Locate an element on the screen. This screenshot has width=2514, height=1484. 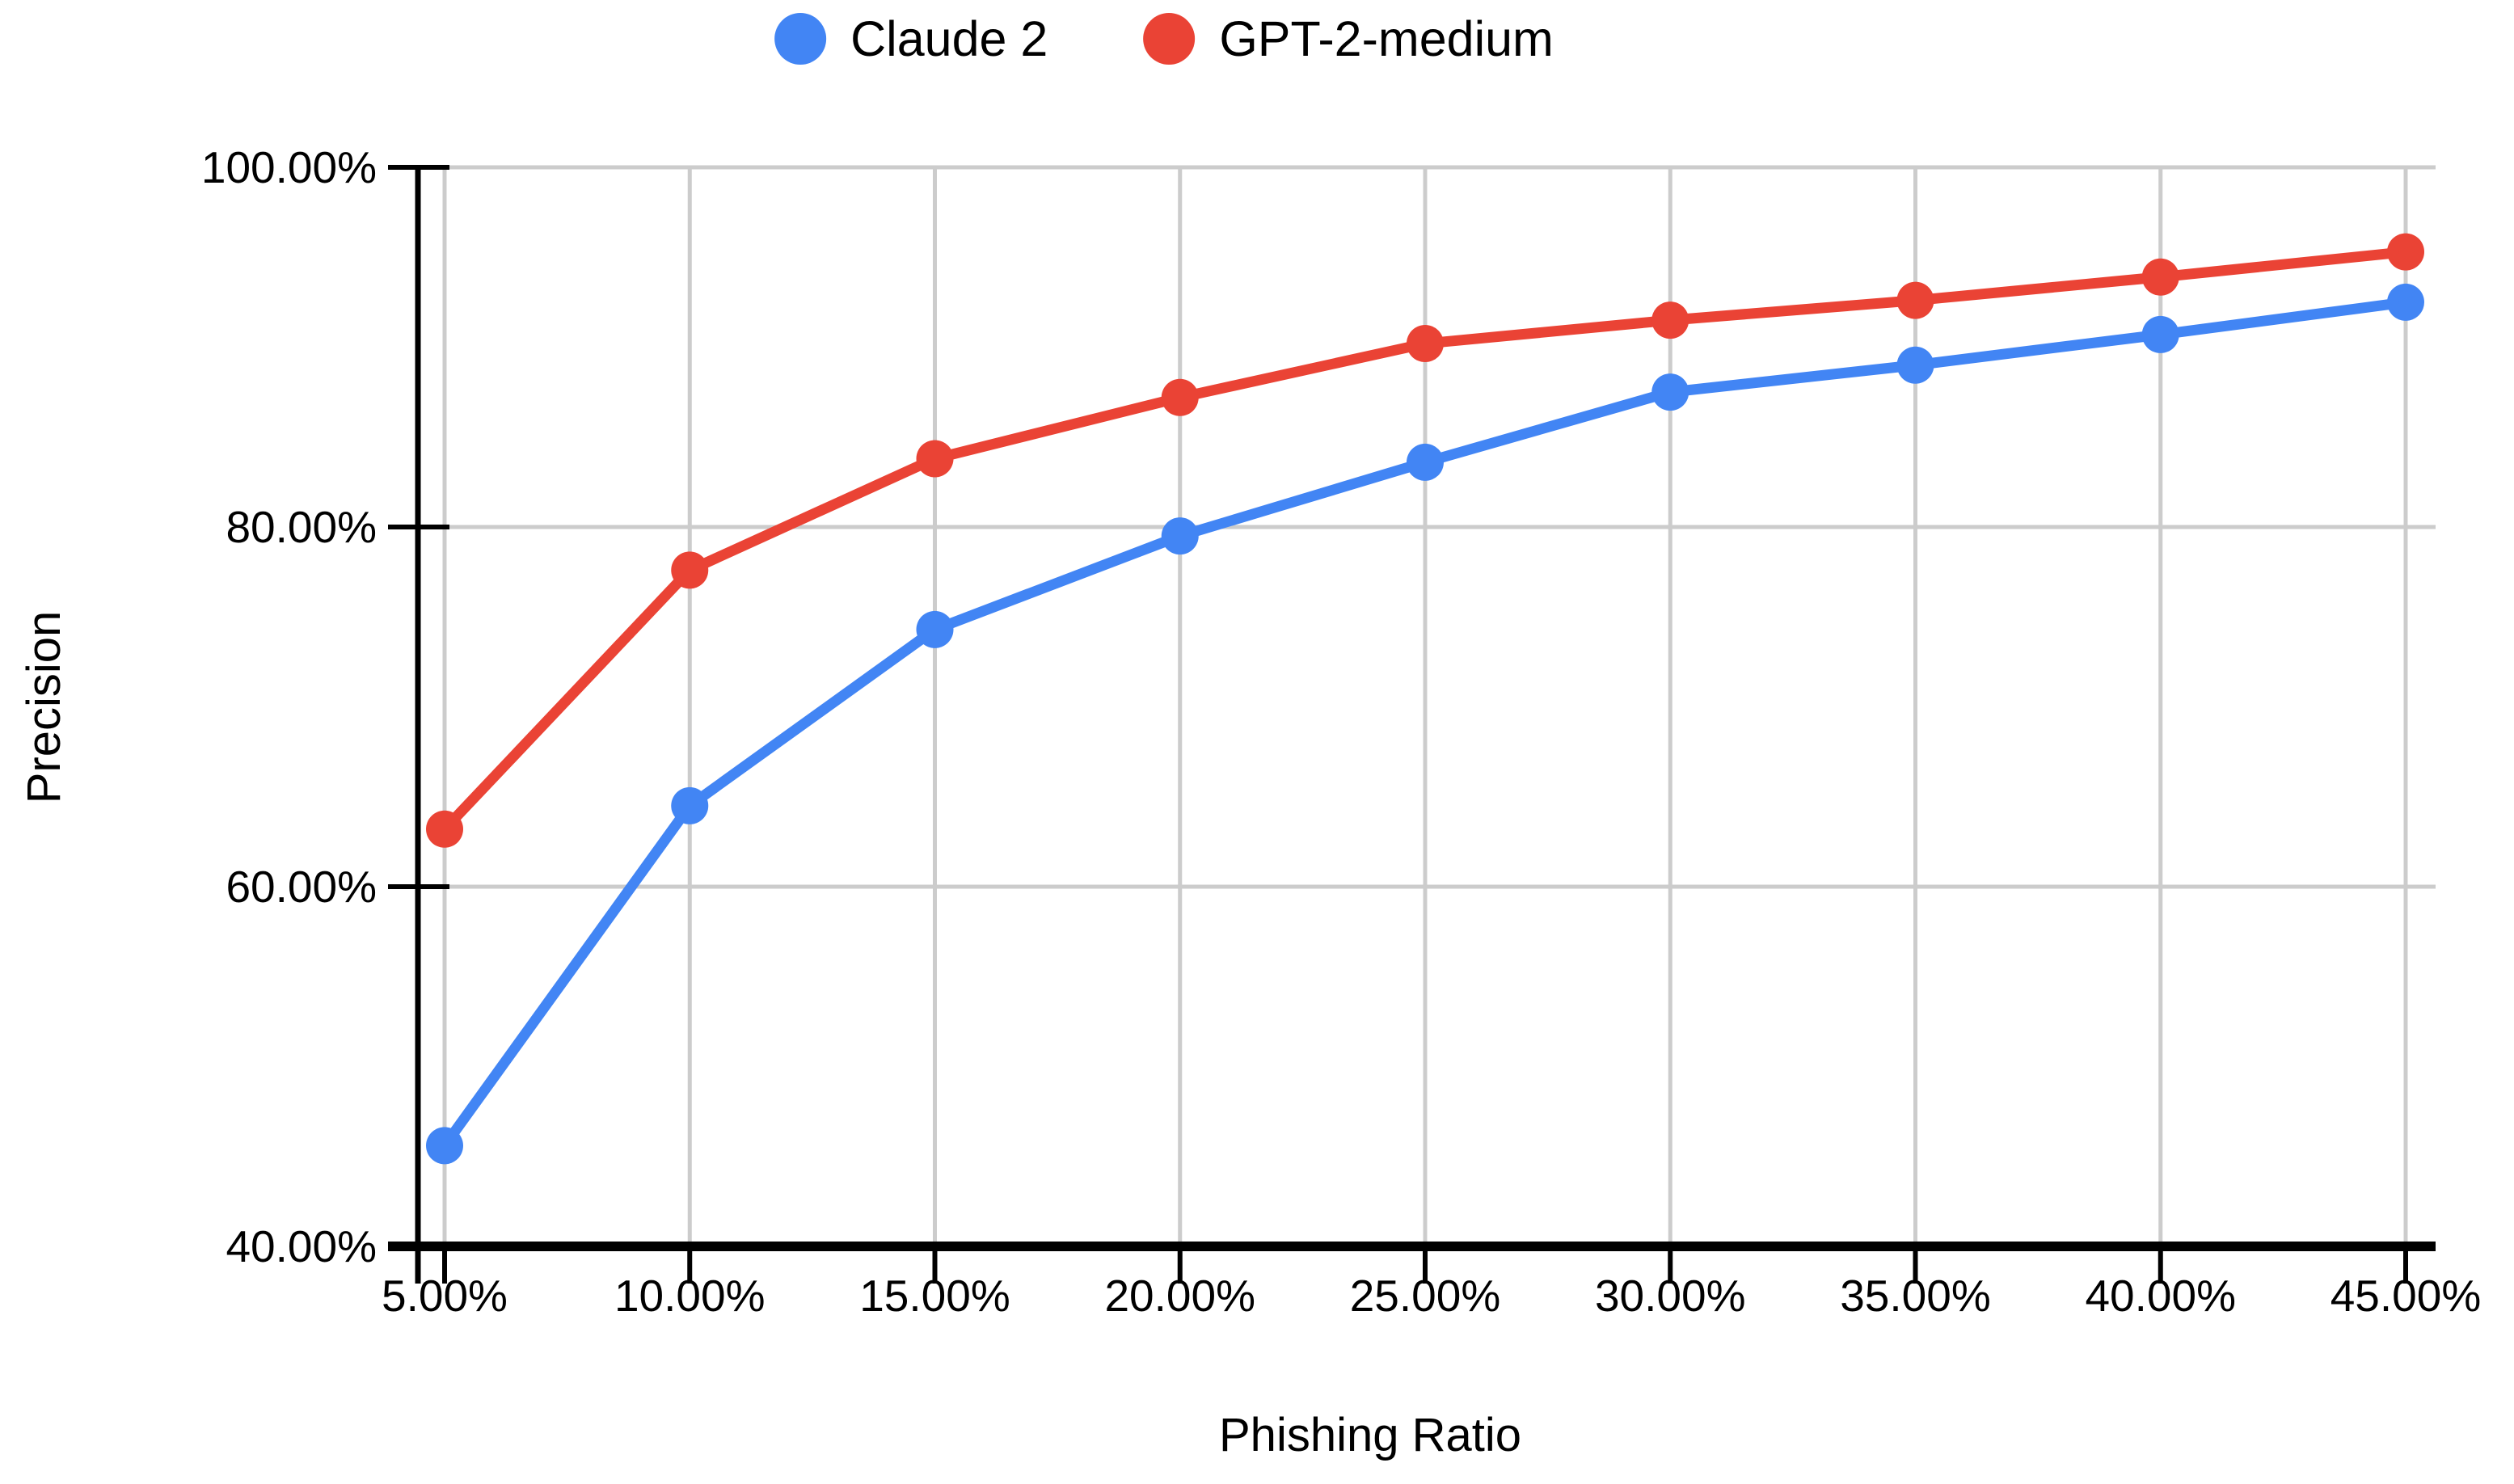
legend-label-claude-2: Claude 2 is located at coordinates (949, 38).